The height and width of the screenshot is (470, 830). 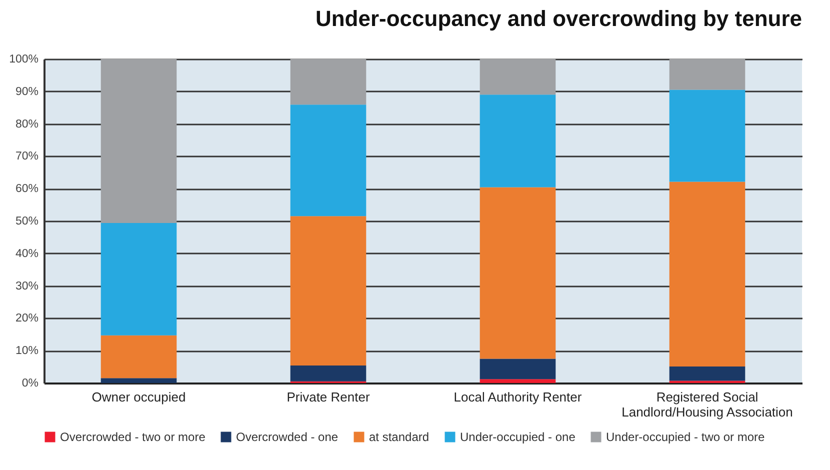 What do you see at coordinates (26, 124) in the screenshot?
I see `y-tick-label: 80%` at bounding box center [26, 124].